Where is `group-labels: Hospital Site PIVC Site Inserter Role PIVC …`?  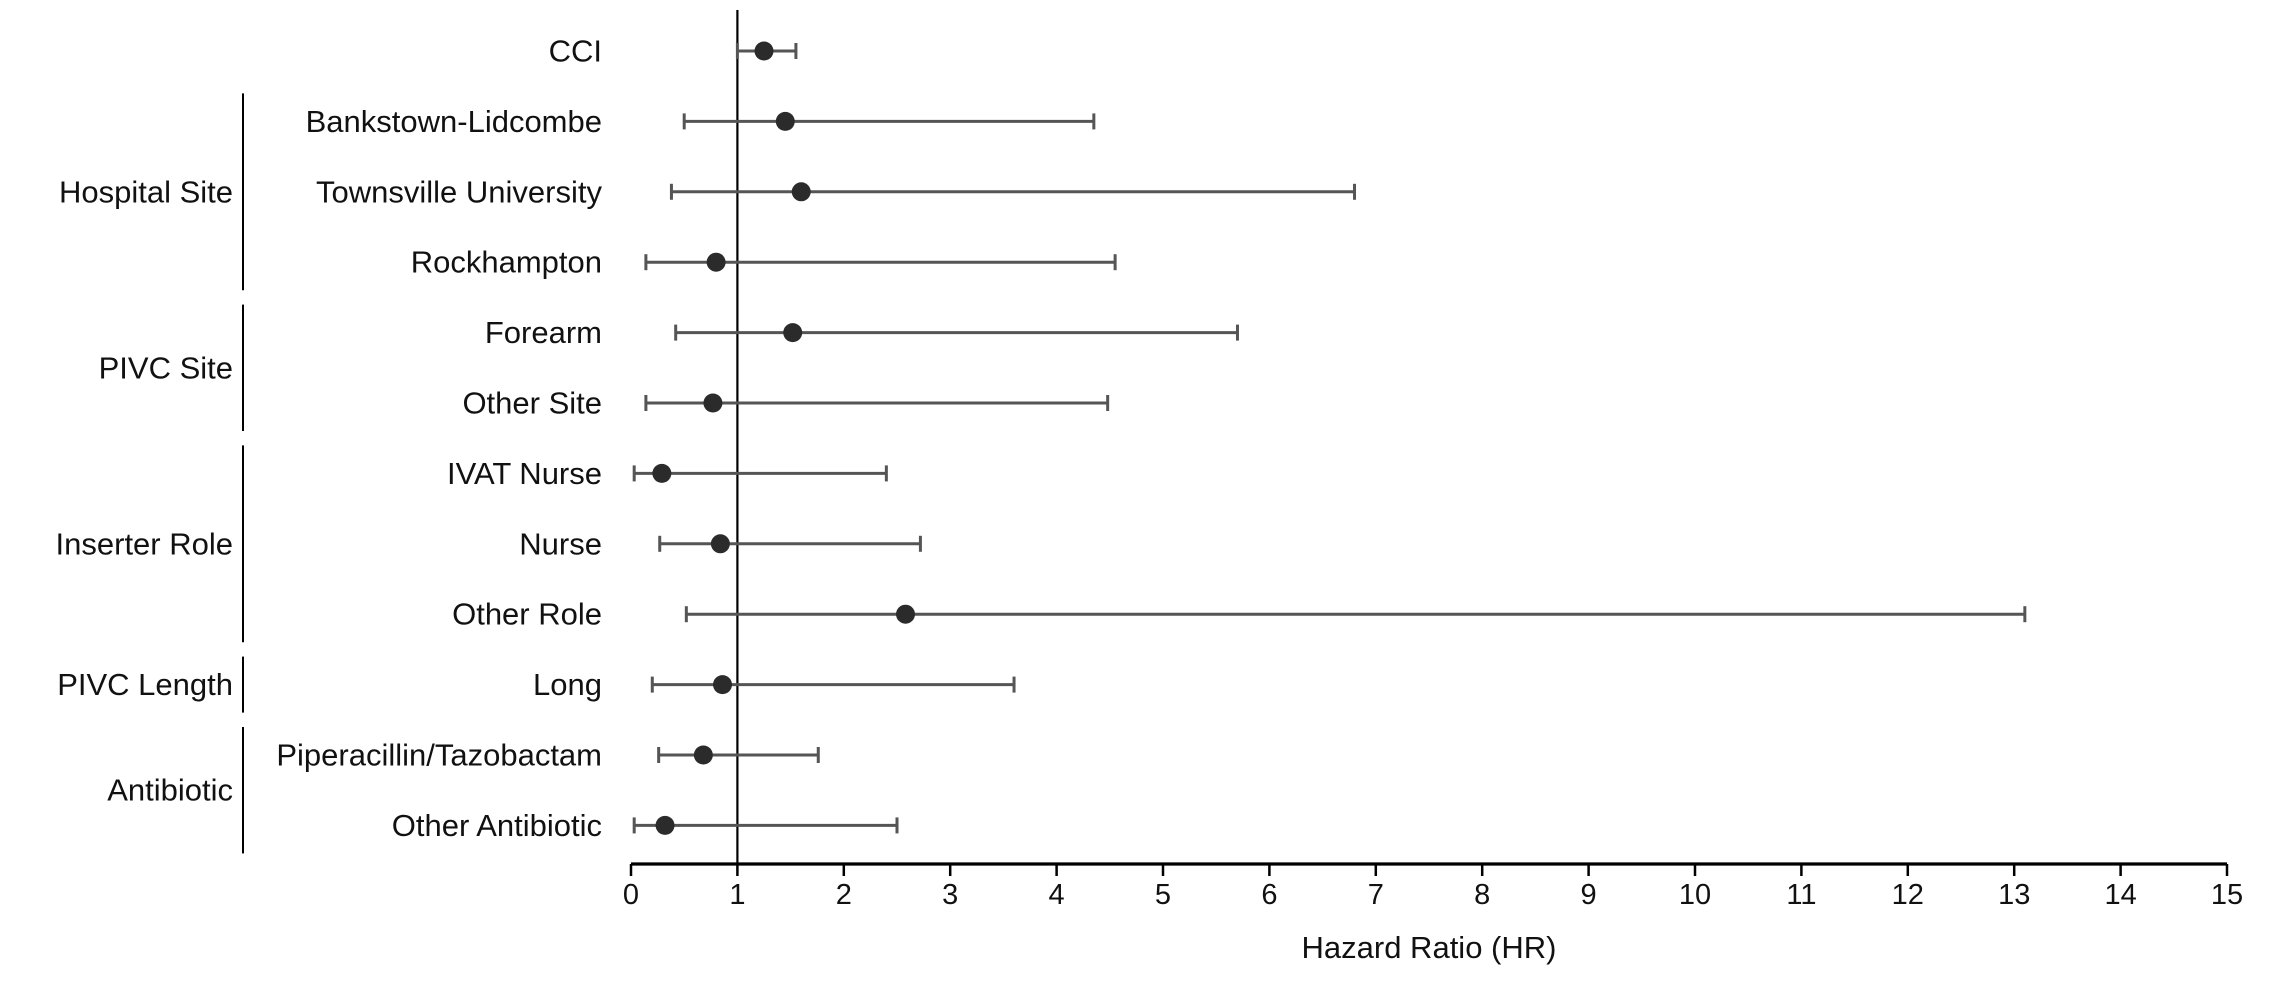 group-labels: Hospital Site PIVC Site Inserter Role PIVC … is located at coordinates (144, 490).